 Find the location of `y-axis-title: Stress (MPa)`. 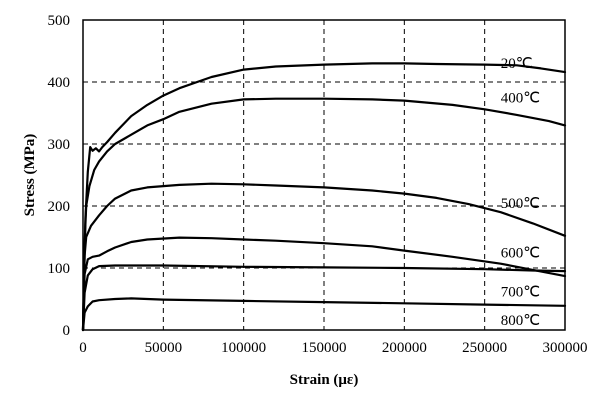

y-axis-title: Stress (MPa) is located at coordinates (30, 175).